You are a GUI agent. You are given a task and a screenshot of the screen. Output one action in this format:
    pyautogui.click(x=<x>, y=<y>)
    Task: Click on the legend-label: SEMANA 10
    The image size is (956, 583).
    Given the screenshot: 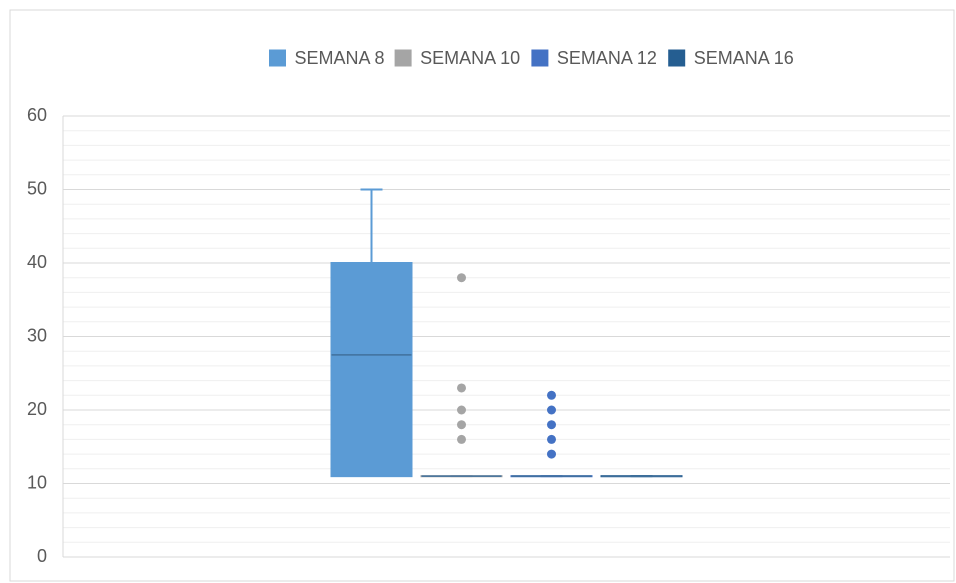 What is the action you would take?
    pyautogui.click(x=470, y=58)
    